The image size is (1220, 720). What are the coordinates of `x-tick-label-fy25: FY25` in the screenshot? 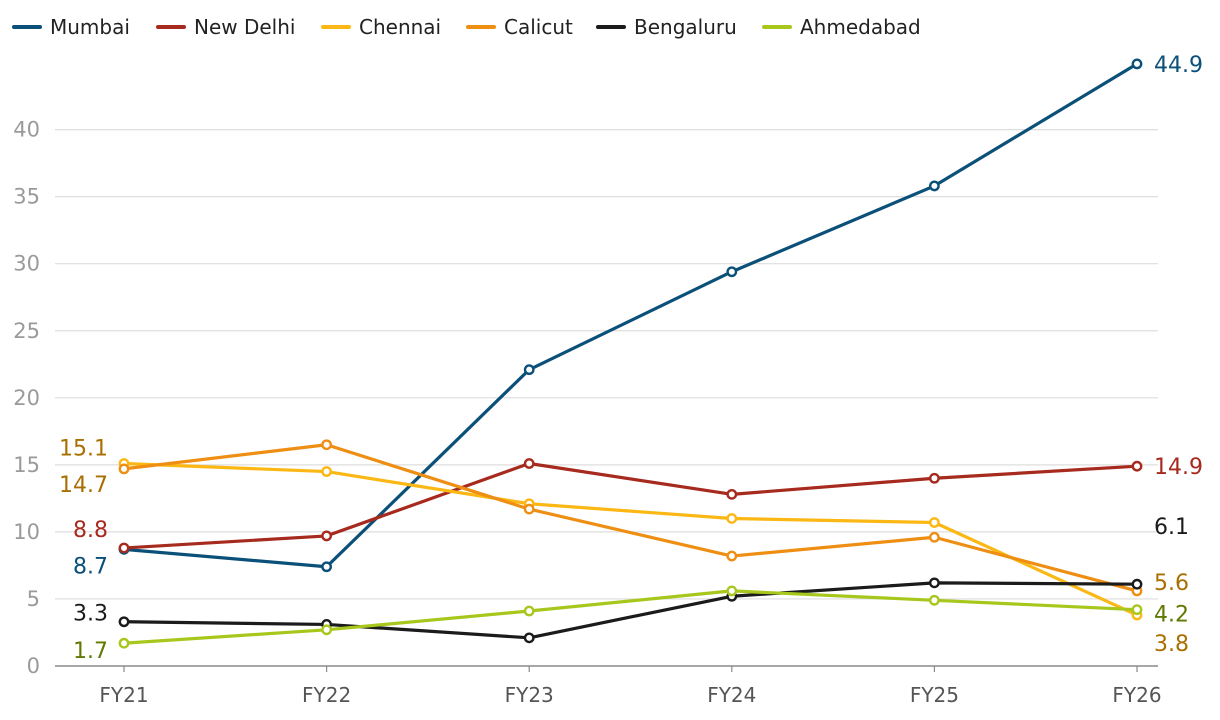 It's located at (934, 695).